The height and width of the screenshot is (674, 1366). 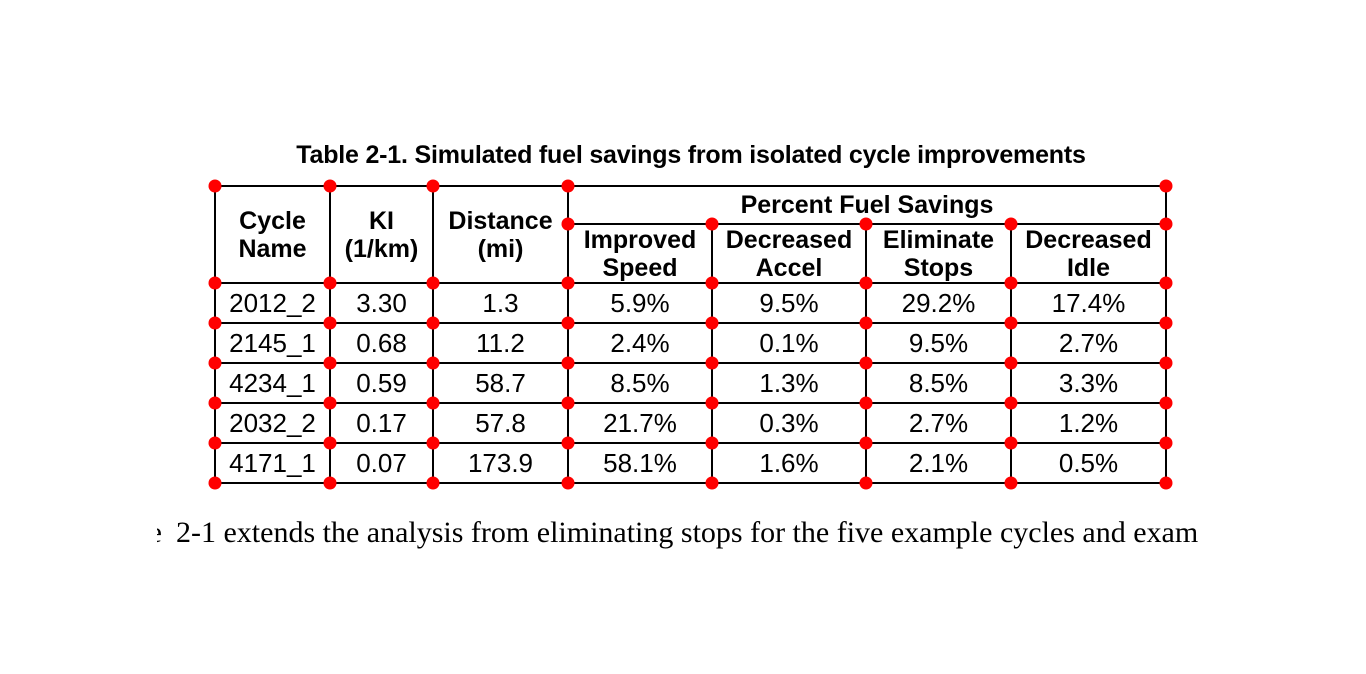 What do you see at coordinates (640, 382) in the screenshot?
I see `cell-improved-speed: 8.5%` at bounding box center [640, 382].